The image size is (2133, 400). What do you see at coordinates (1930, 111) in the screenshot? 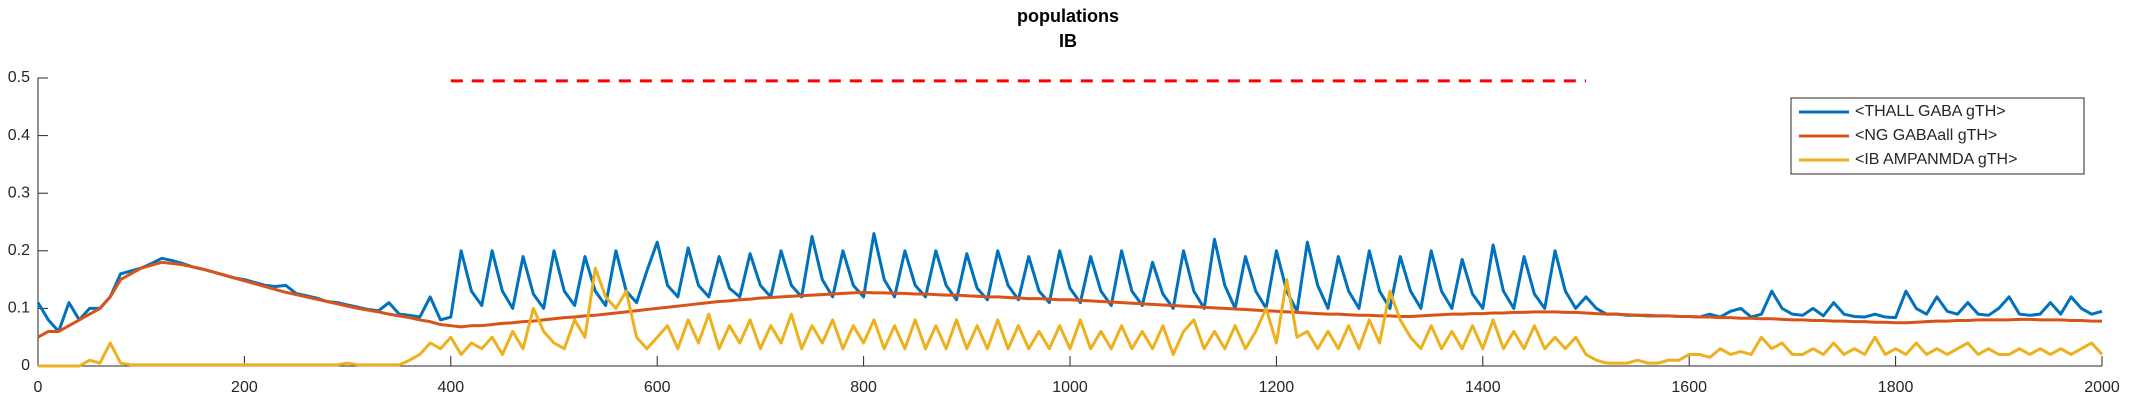
I see `legend-label: <THALL GABA gTH>` at bounding box center [1930, 111].